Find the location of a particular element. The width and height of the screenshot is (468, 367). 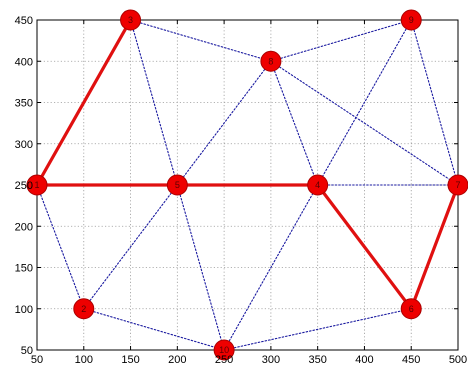

y-tick-label-400: 400 is located at coordinates (24, 62).